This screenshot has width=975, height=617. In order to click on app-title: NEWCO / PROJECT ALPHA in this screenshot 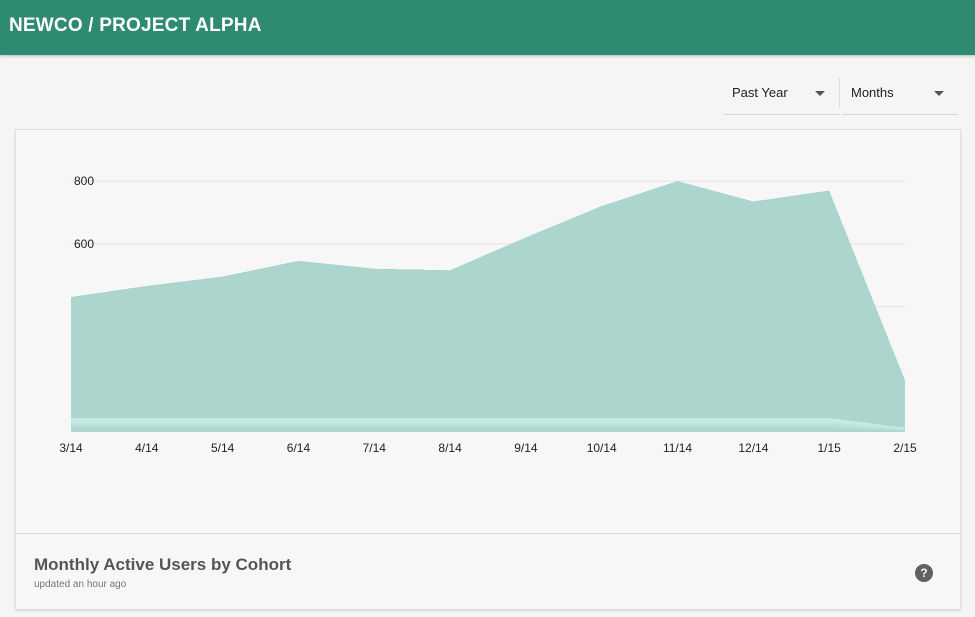, I will do `click(135, 25)`.